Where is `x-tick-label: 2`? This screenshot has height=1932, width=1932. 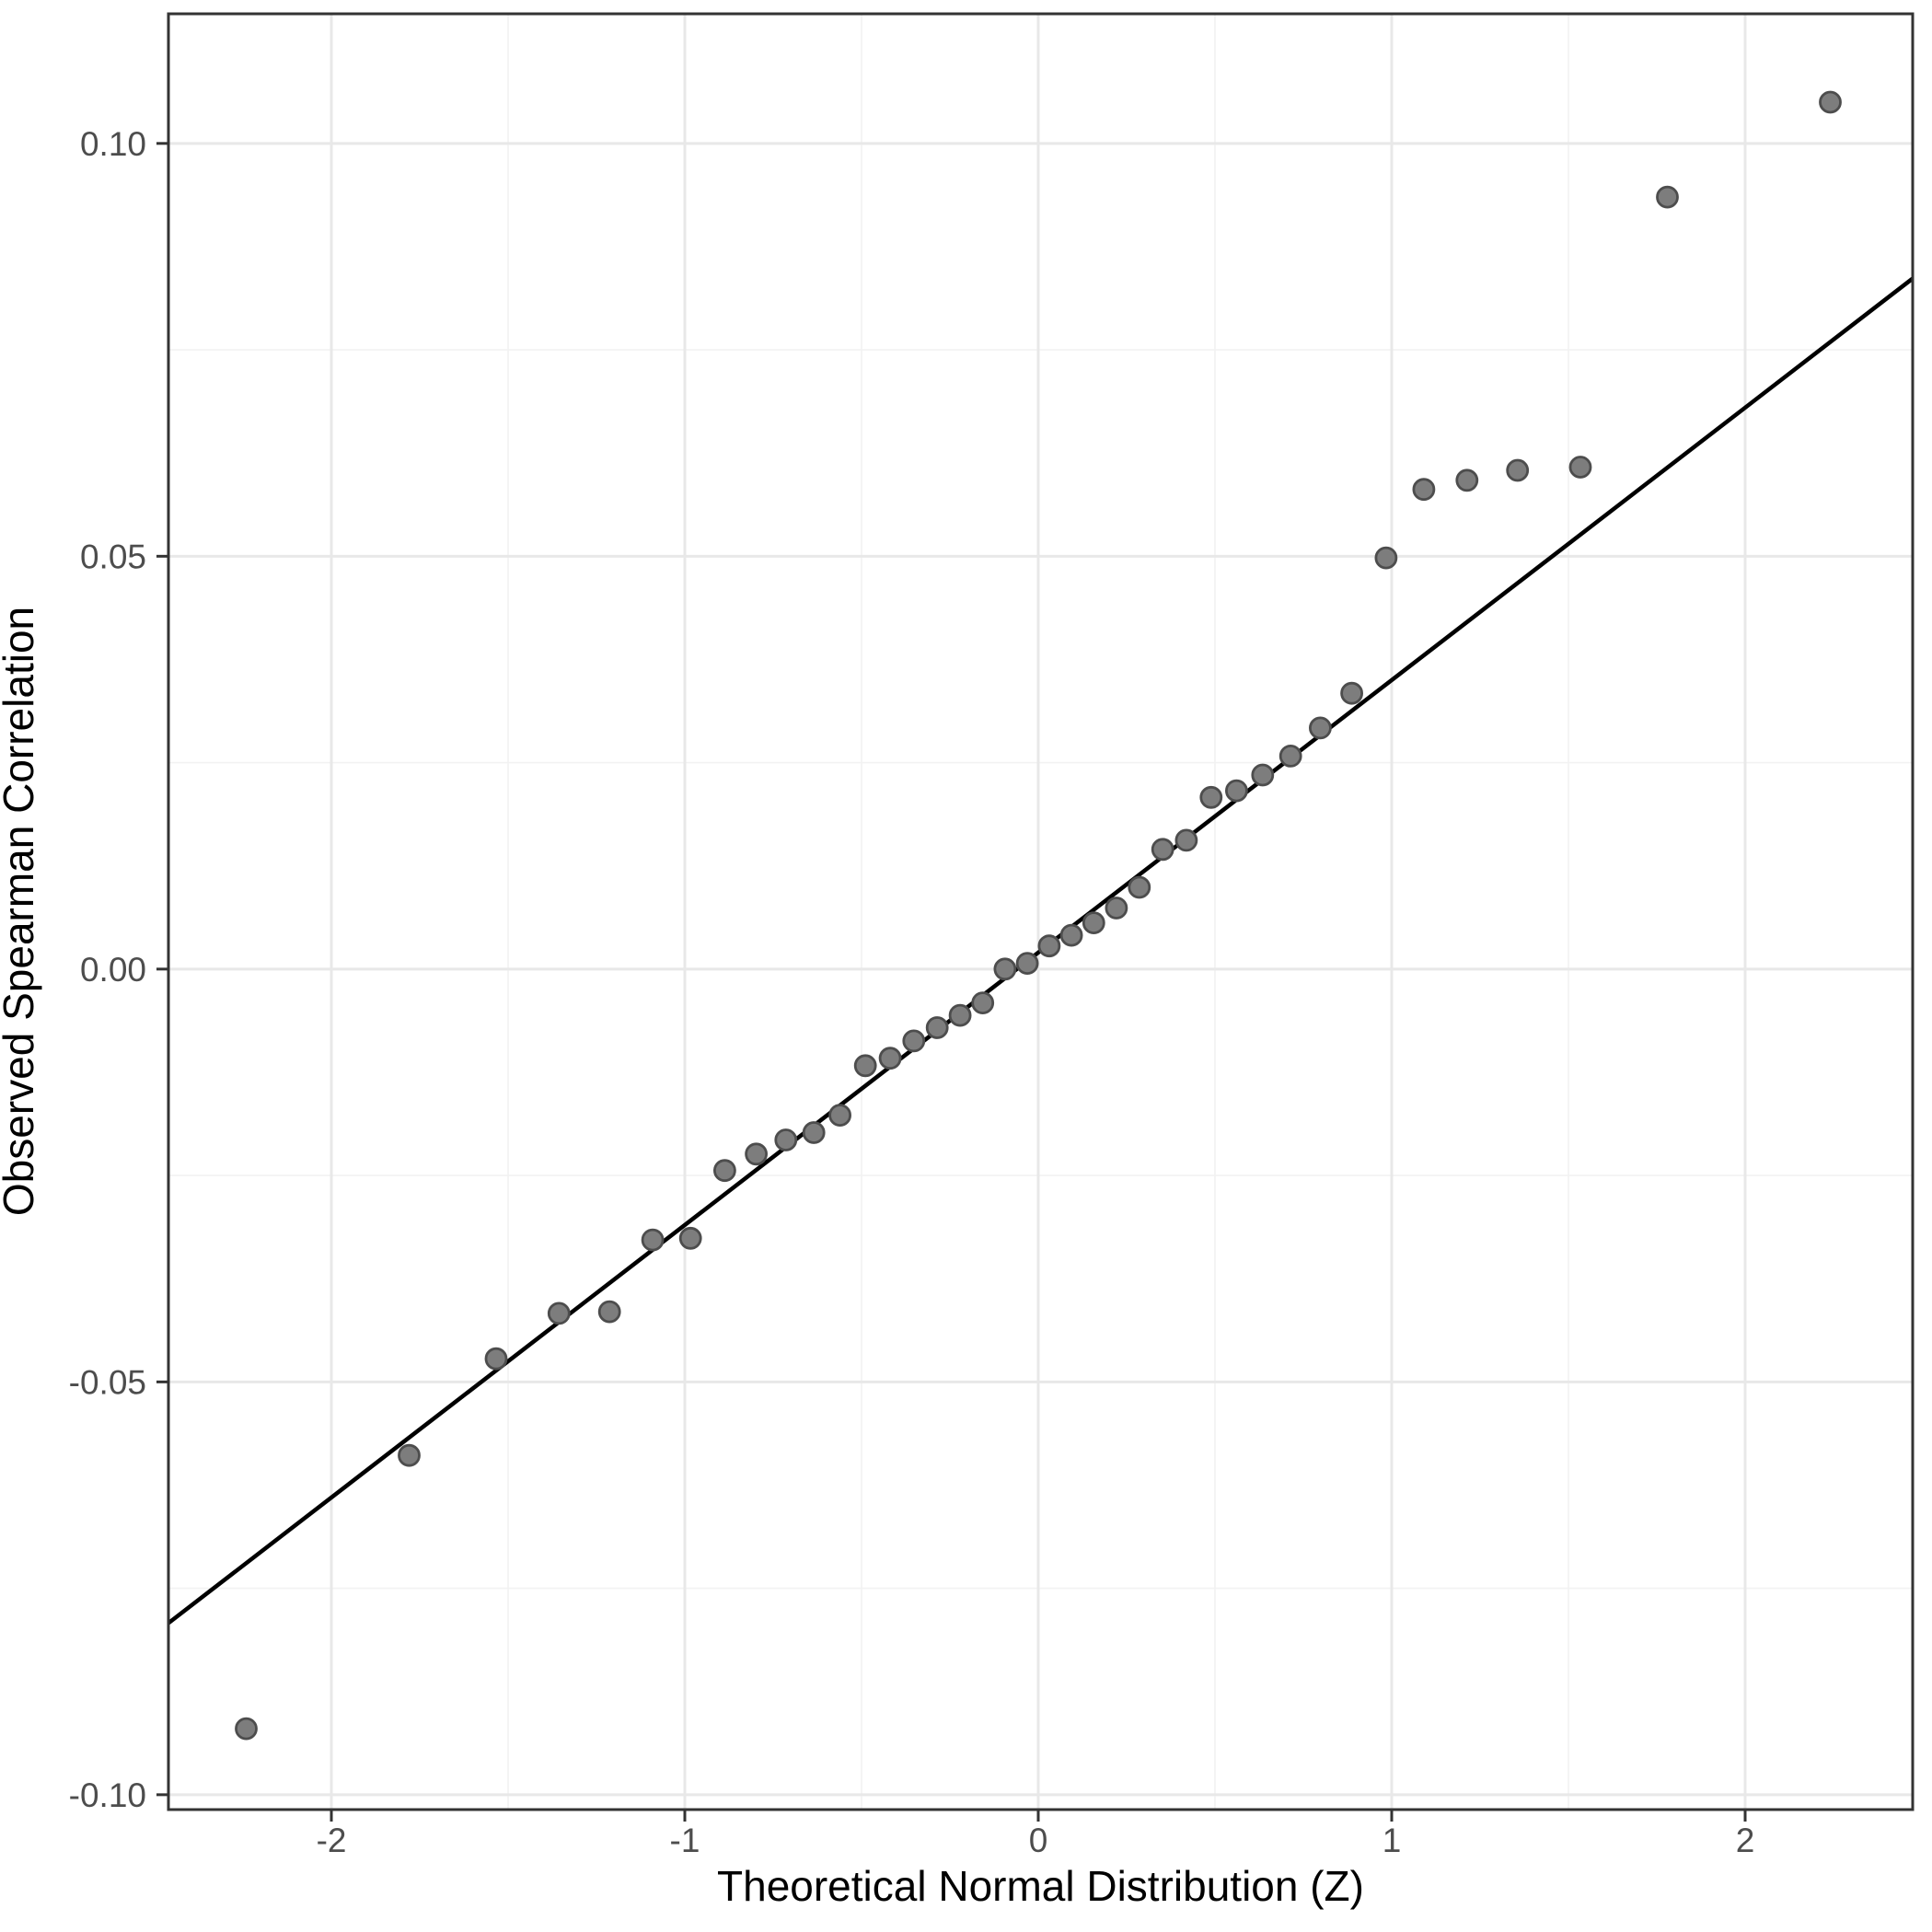
x-tick-label: 2 is located at coordinates (1746, 1841).